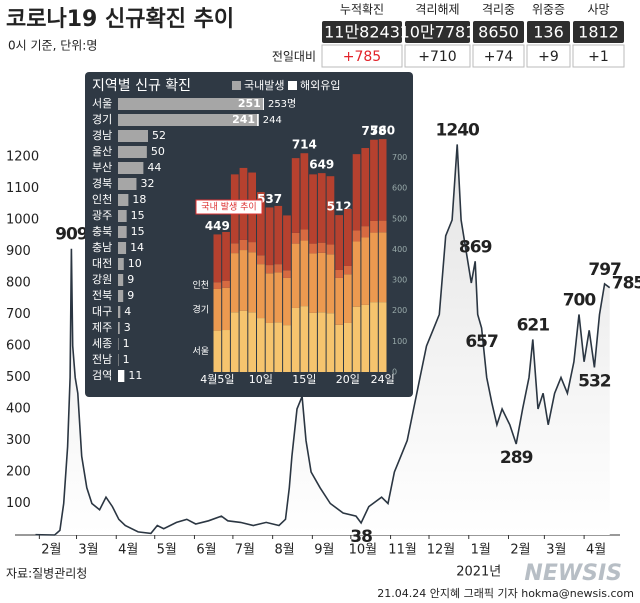 The width and height of the screenshot is (640, 603). Describe the element at coordinates (22, 157) in the screenshot. I see `y-tick-label: 1200` at that location.